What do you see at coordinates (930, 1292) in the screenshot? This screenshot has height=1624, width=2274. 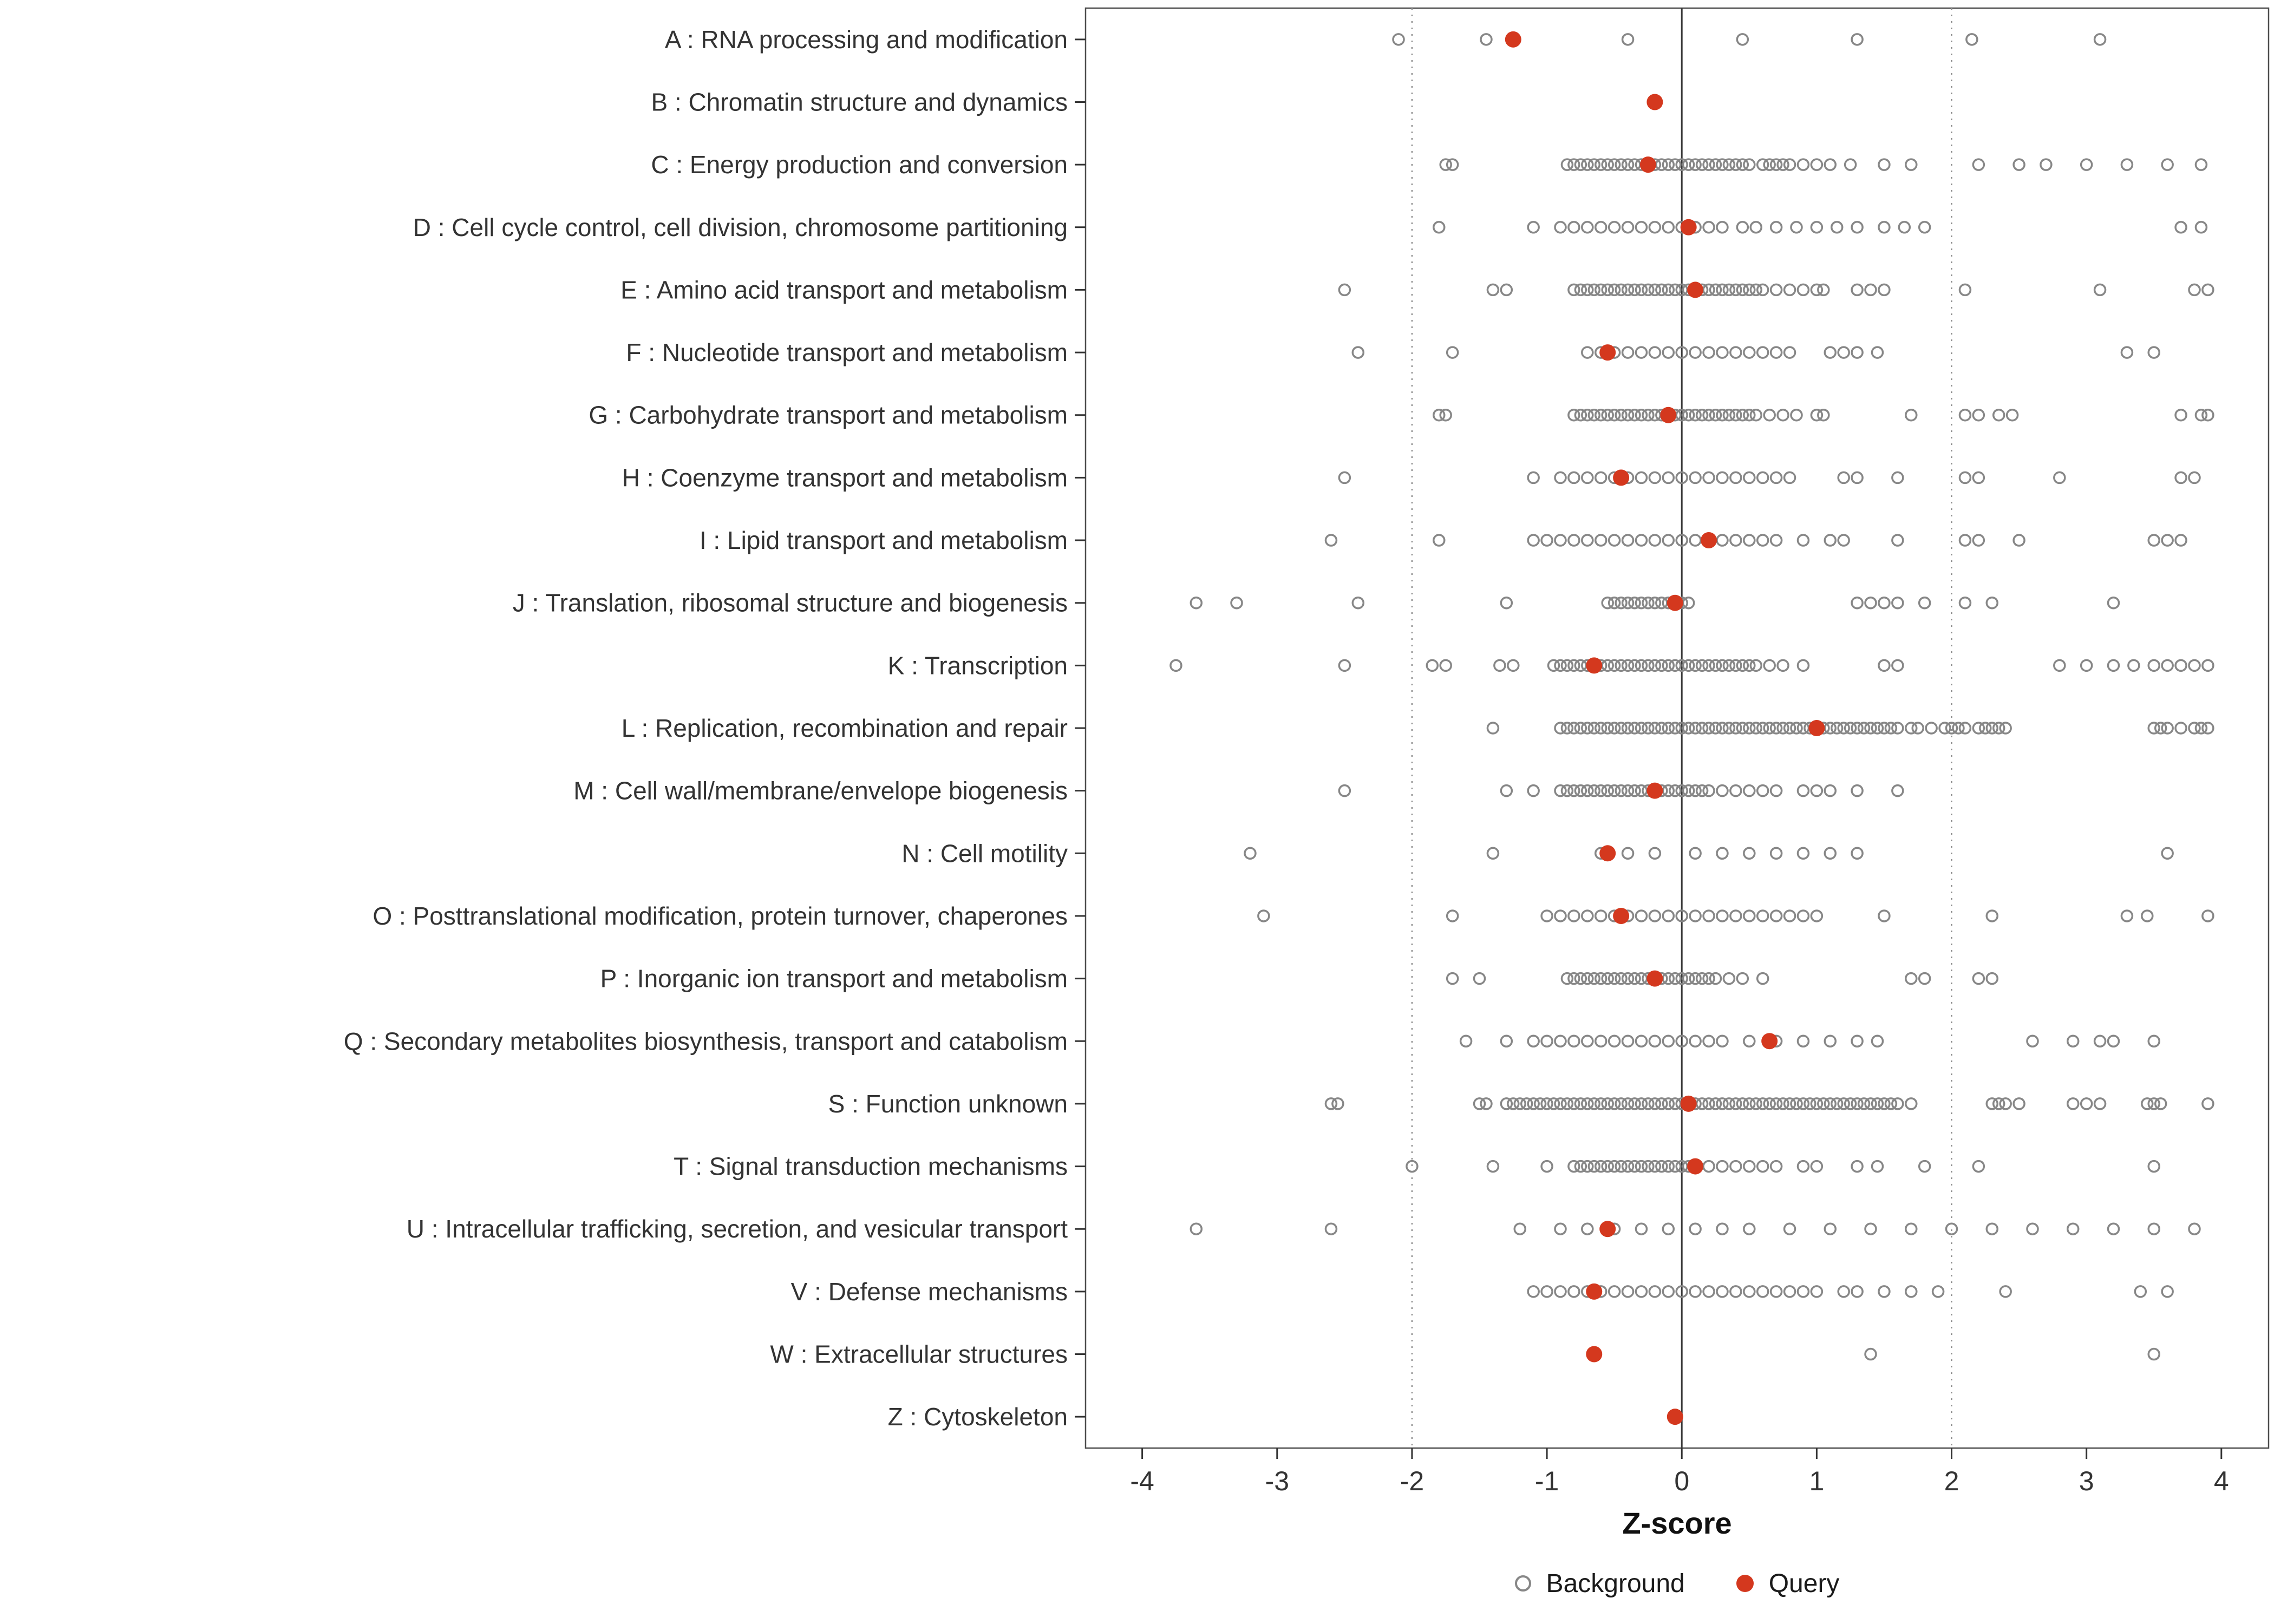 I see `category-label: V : Defense mechanisms` at bounding box center [930, 1292].